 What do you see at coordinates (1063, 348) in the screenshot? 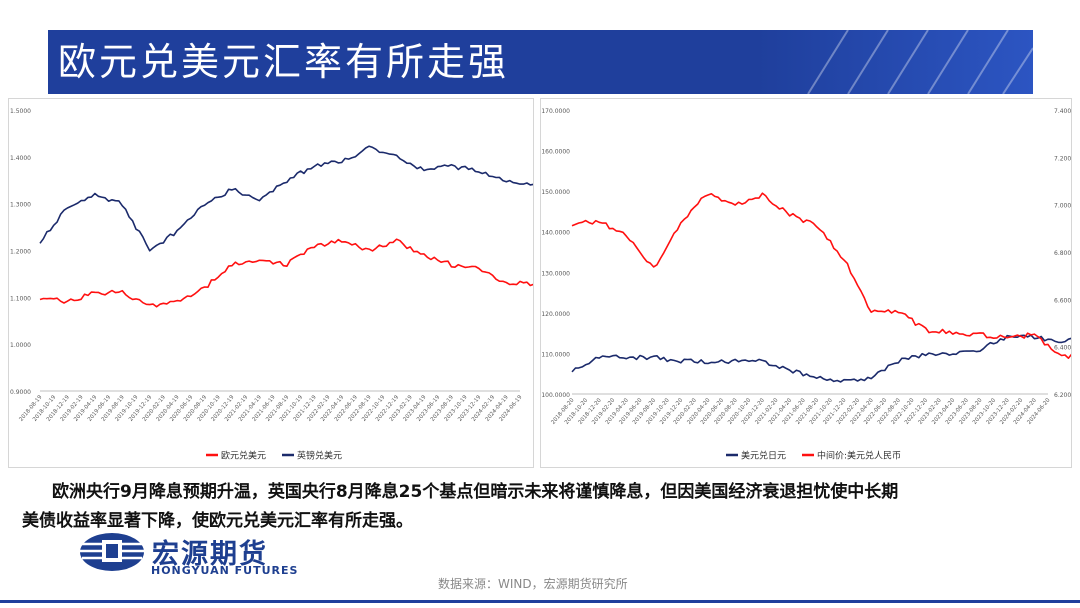
I see `y-tick-label-right: 6.4000` at bounding box center [1063, 348].